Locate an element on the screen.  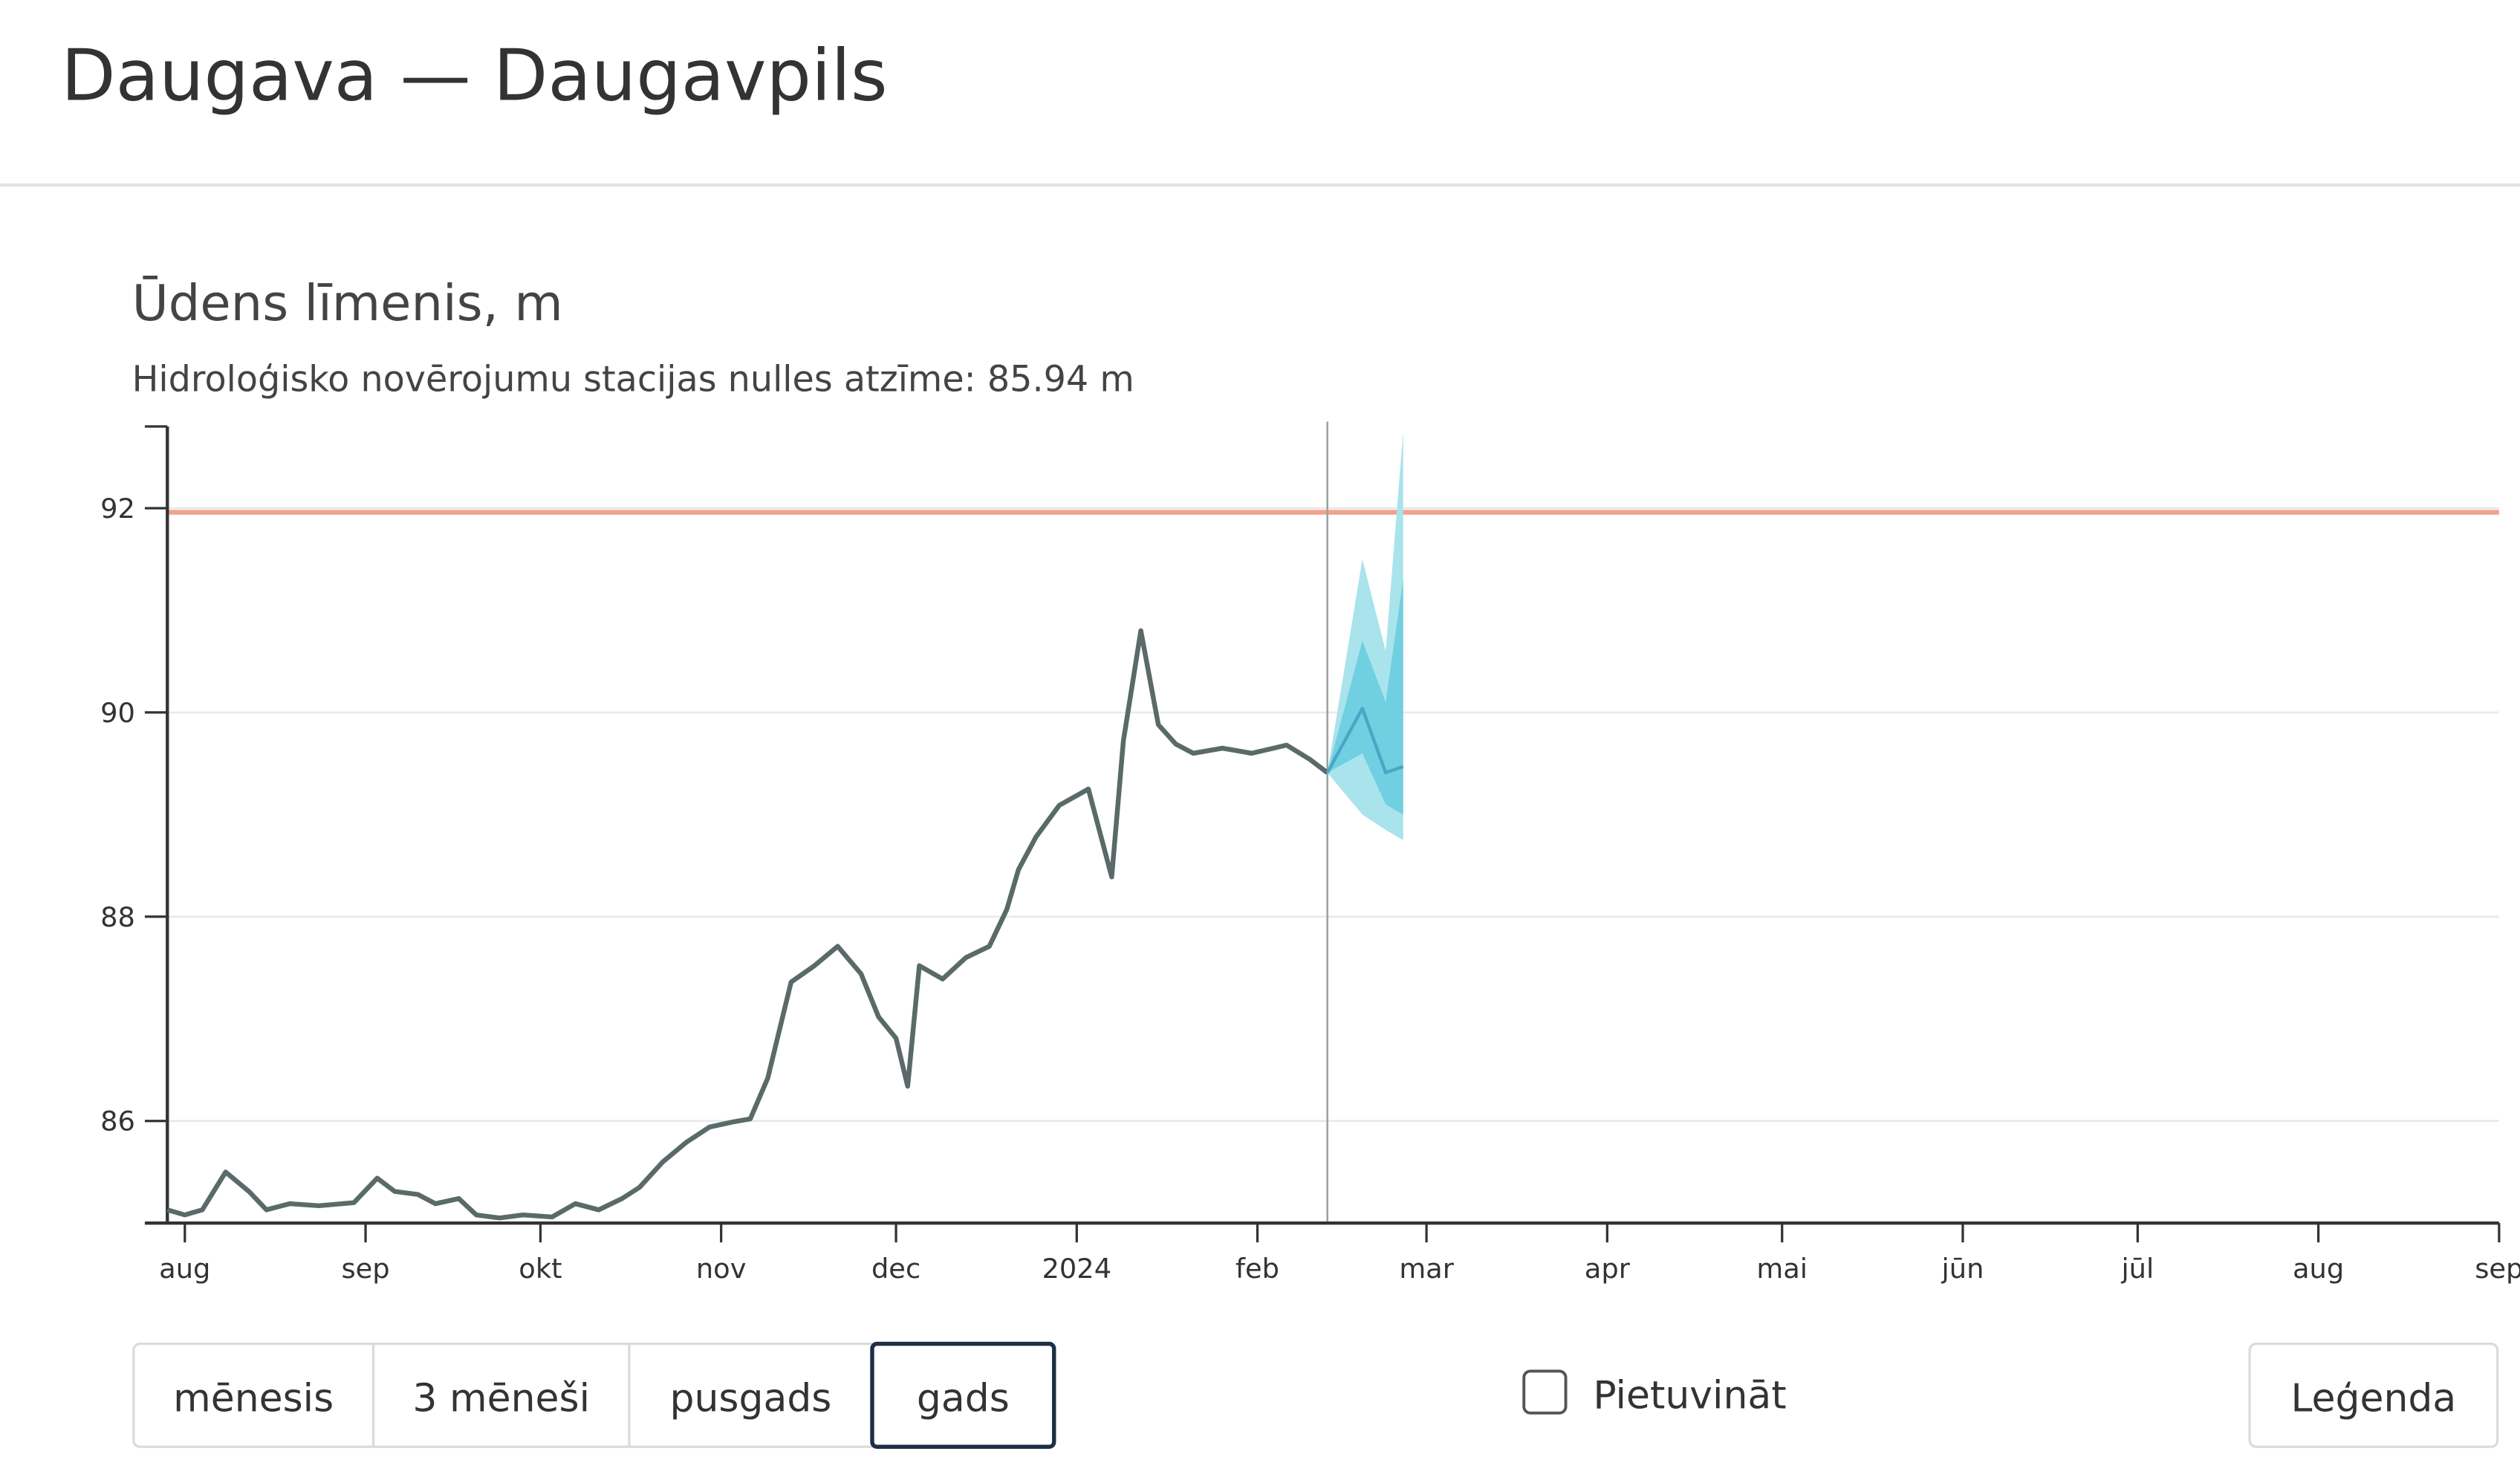
x-tick-label: 2024 is located at coordinates (1077, 1269).